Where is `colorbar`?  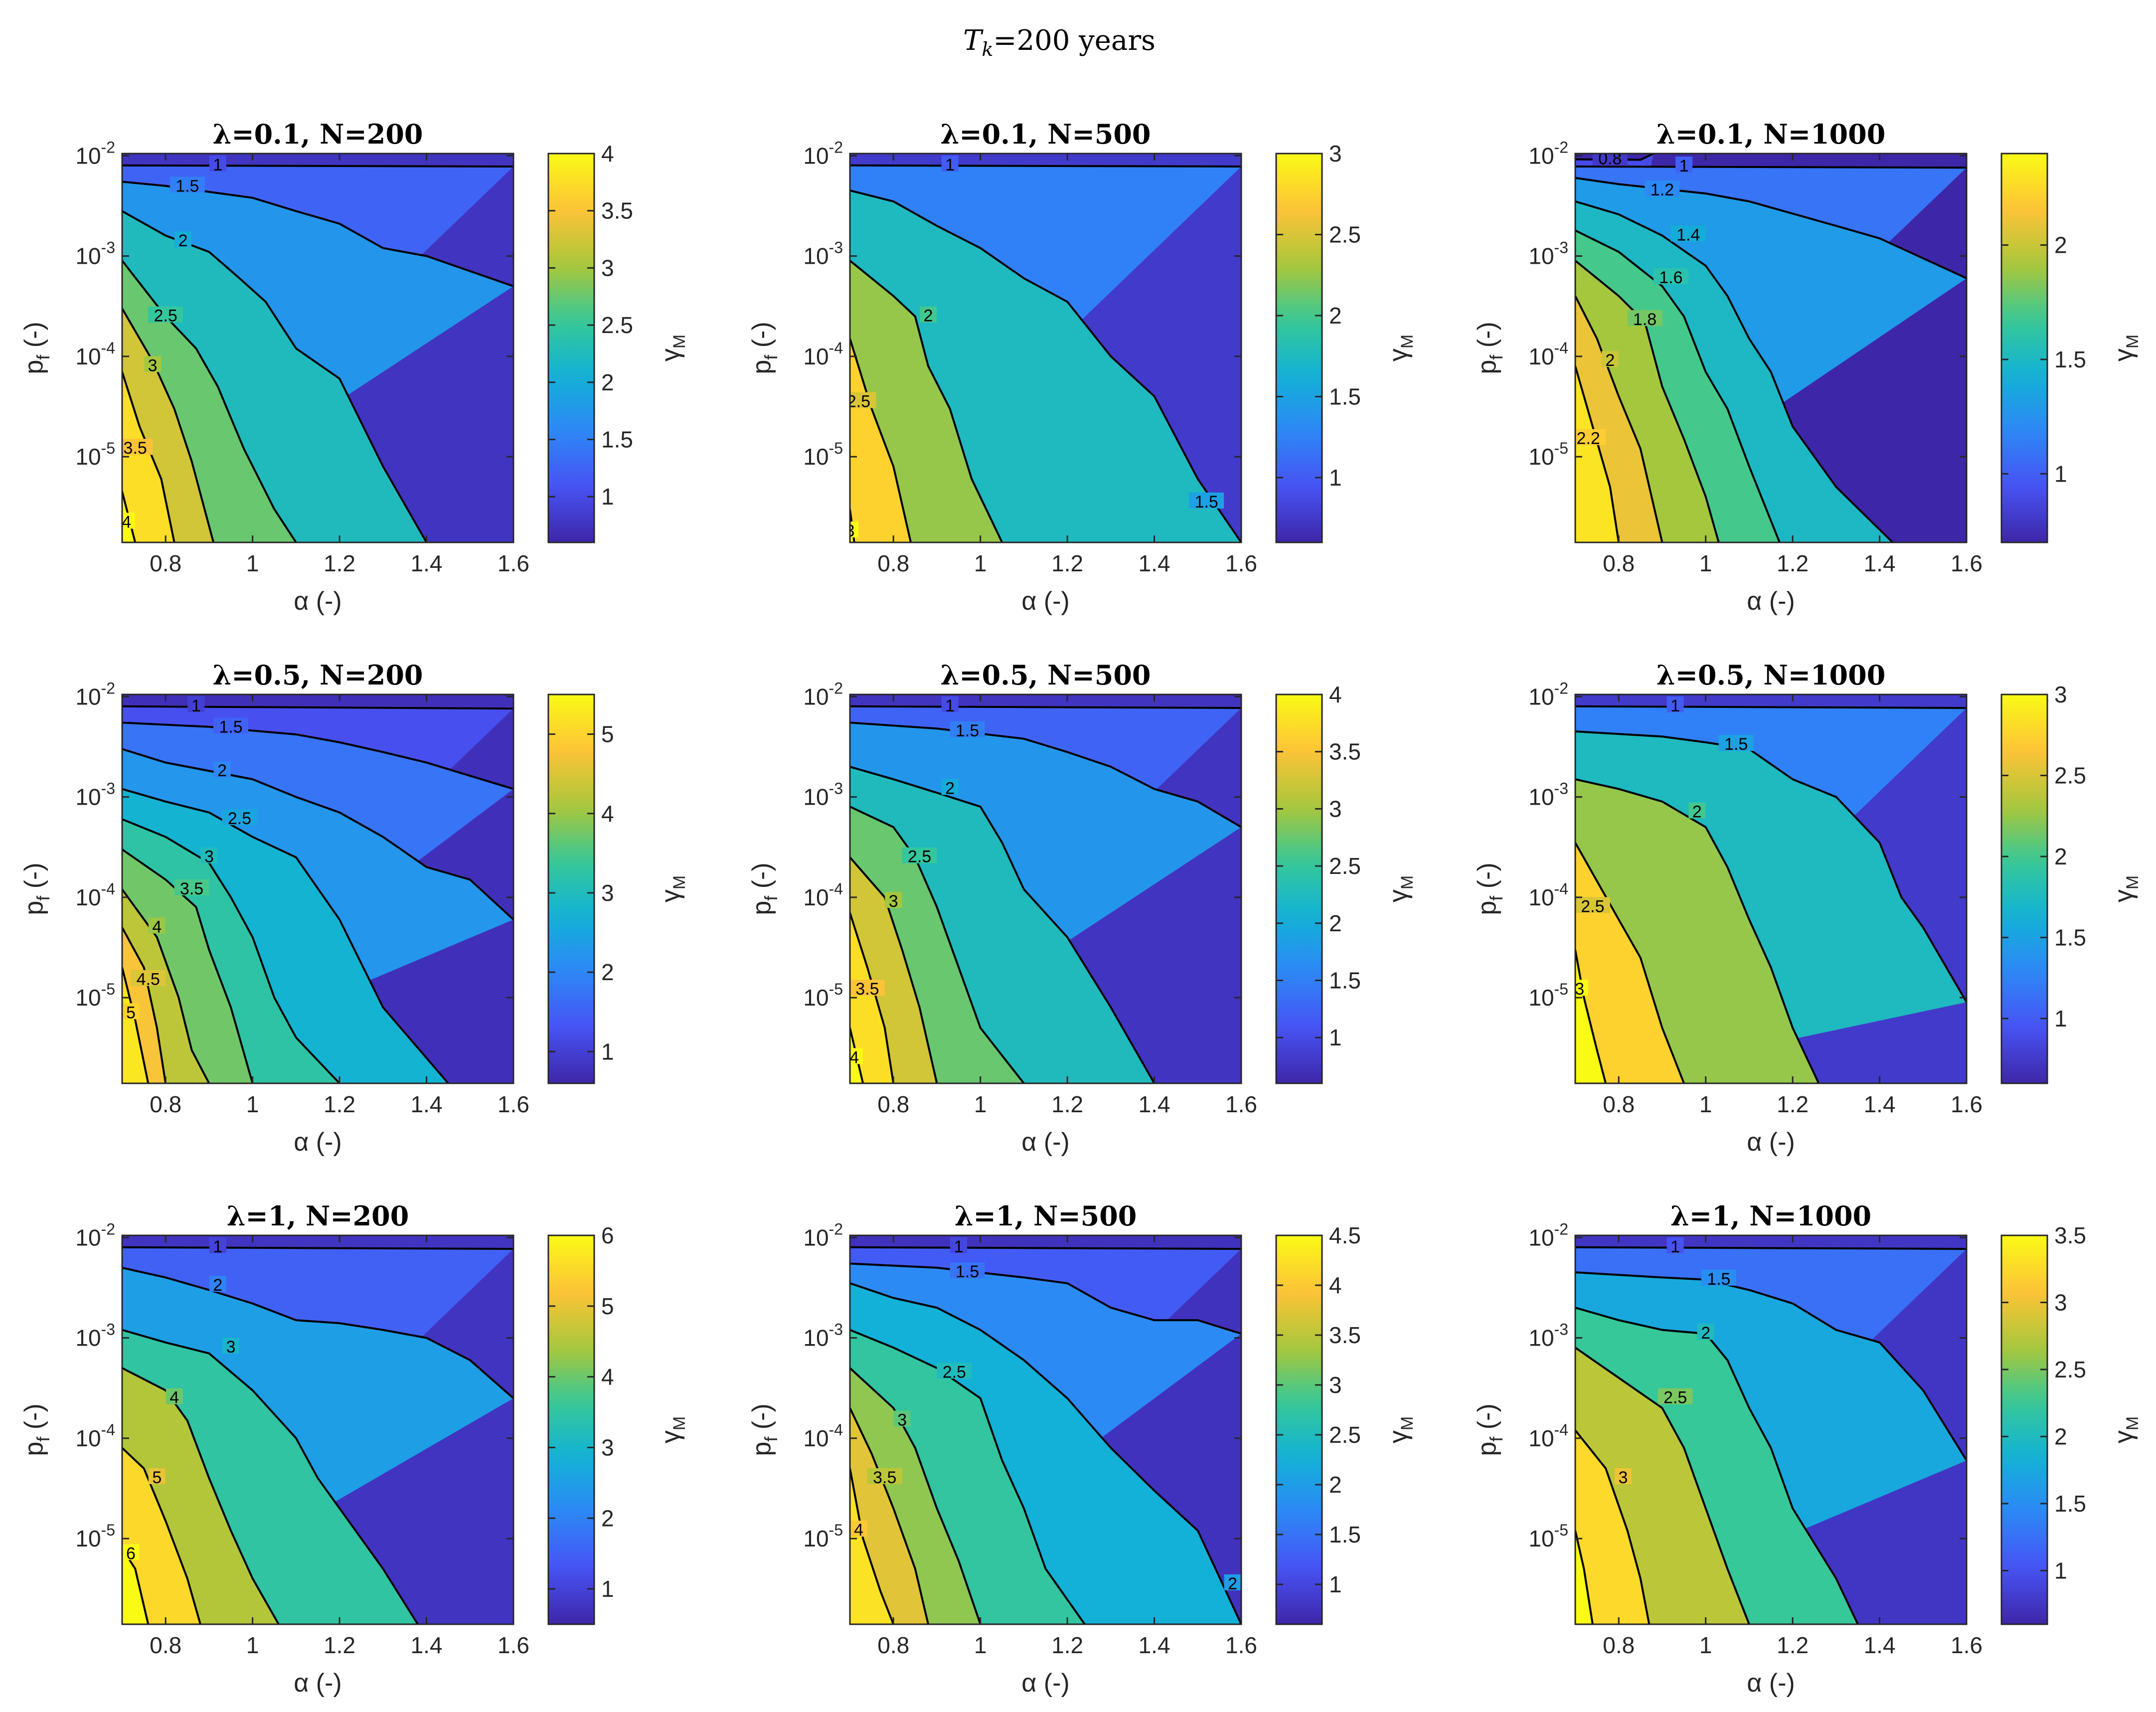 colorbar is located at coordinates (571, 888).